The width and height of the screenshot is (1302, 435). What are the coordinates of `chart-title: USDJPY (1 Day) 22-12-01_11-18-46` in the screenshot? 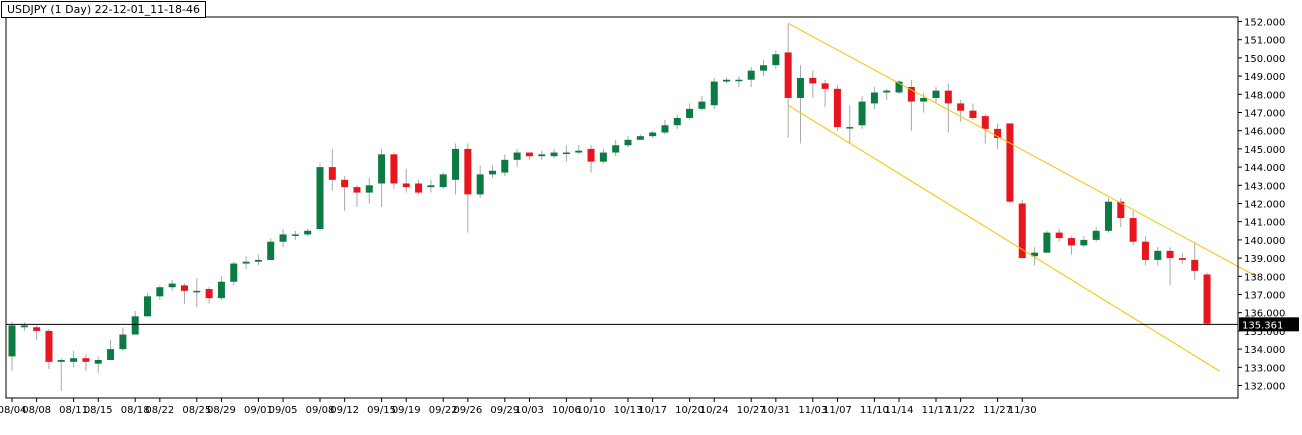 It's located at (104, 9).